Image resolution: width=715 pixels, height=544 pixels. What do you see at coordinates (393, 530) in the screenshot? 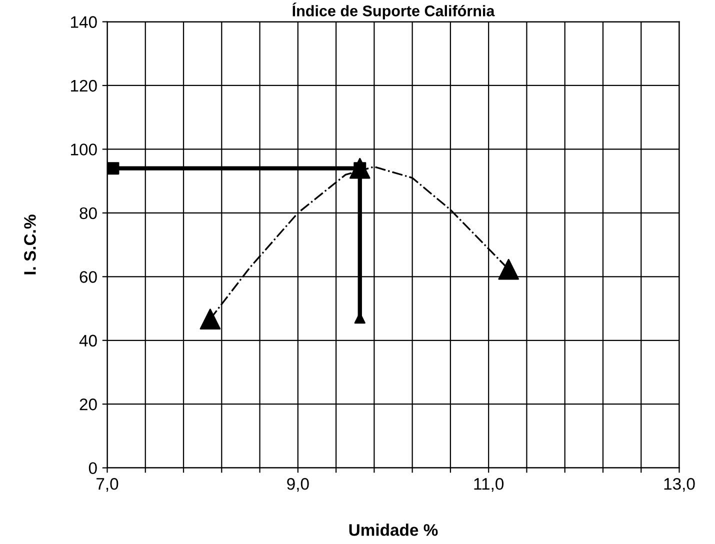
I see `x-axis-title: Umidade %` at bounding box center [393, 530].